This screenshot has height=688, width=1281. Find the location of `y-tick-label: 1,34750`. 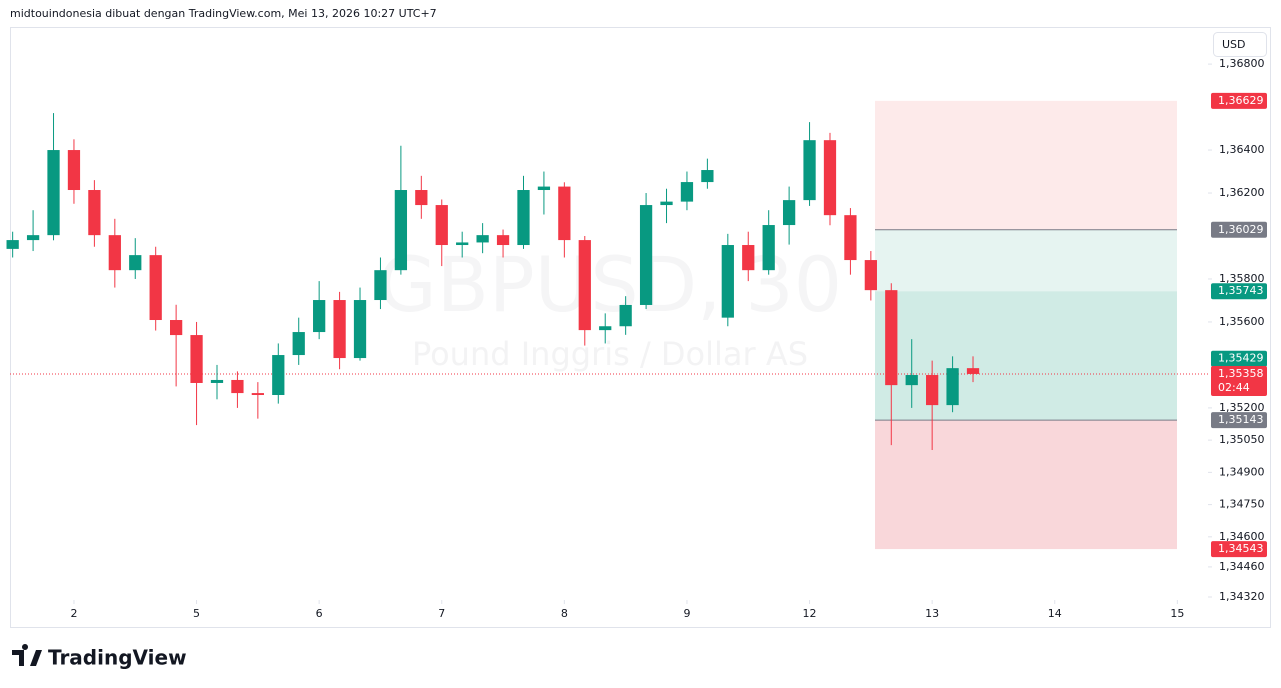

y-tick-label: 1,34750 is located at coordinates (1242, 504).